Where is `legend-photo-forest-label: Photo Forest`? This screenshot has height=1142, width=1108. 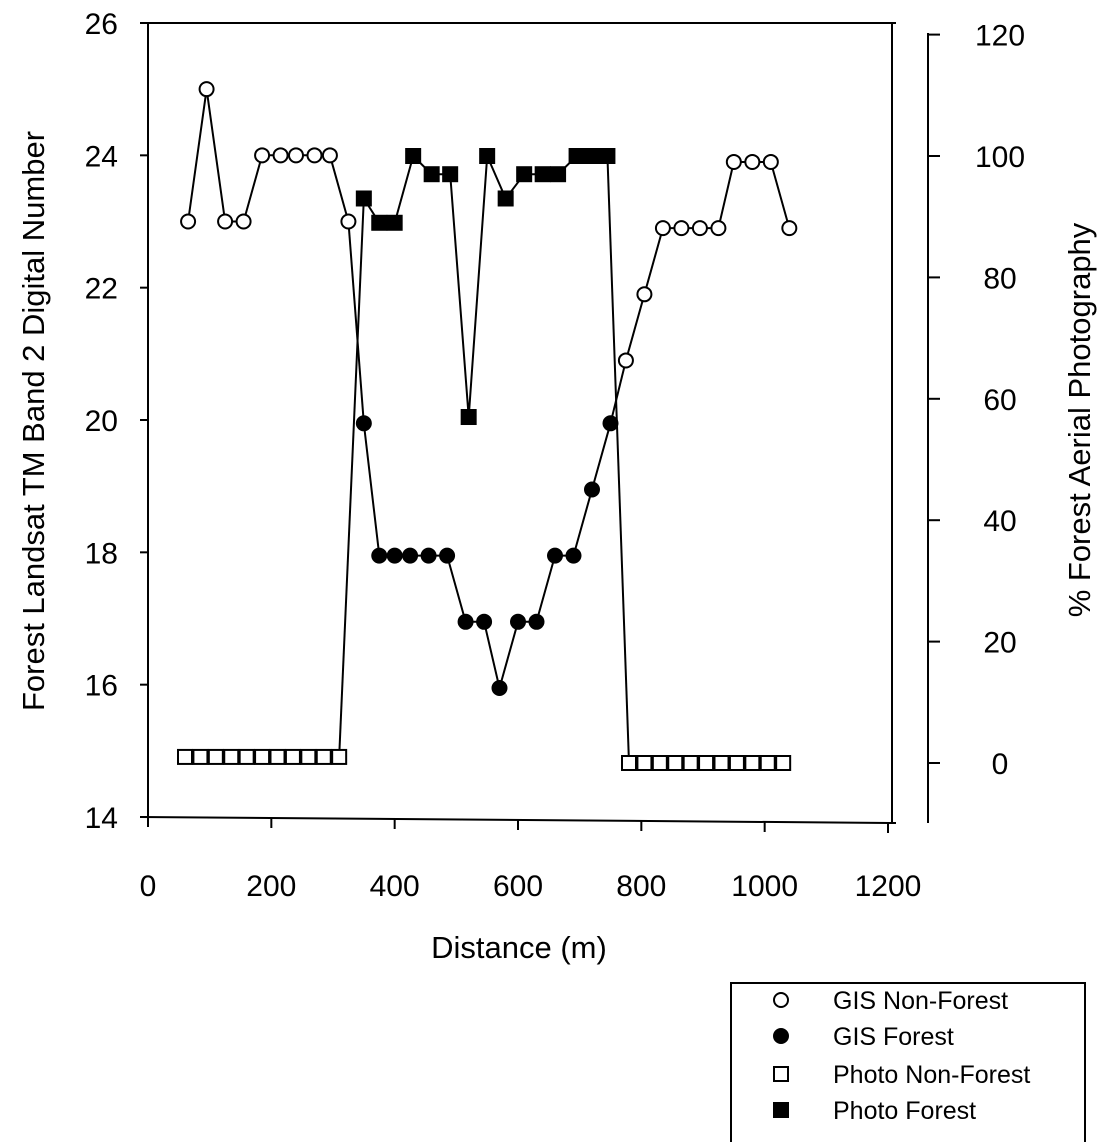
legend-photo-forest-label: Photo Forest is located at coordinates (904, 1111).